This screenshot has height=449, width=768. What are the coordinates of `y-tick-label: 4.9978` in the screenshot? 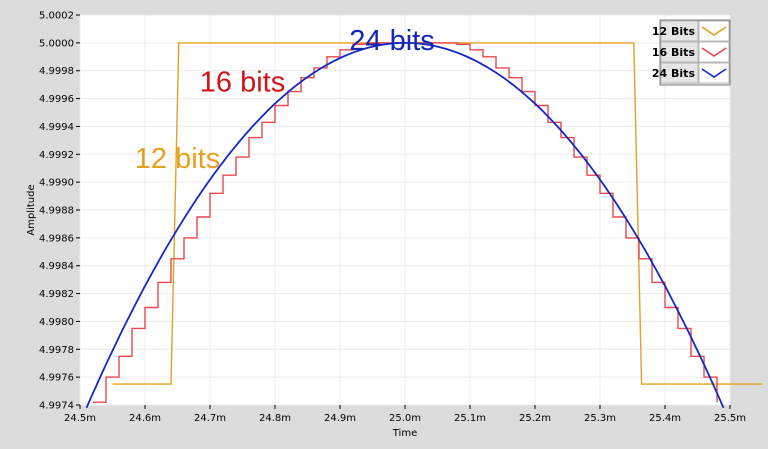 It's located at (56, 350).